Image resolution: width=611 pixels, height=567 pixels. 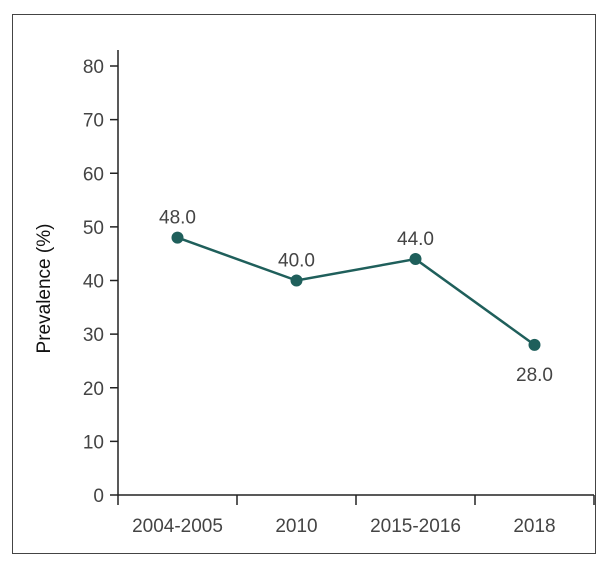 I want to click on y-tick-label: 20, so click(x=93, y=389).